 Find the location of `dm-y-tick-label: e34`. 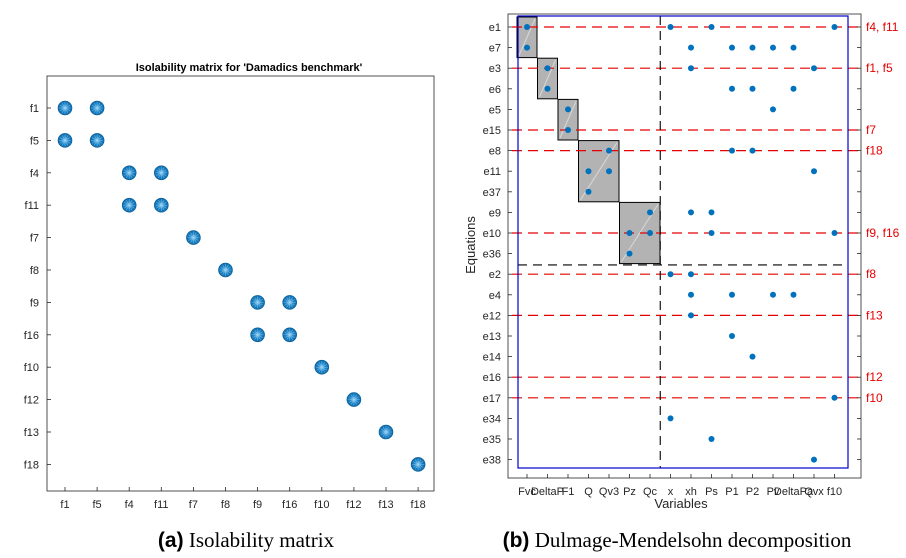

dm-y-tick-label: e34 is located at coordinates (492, 419).